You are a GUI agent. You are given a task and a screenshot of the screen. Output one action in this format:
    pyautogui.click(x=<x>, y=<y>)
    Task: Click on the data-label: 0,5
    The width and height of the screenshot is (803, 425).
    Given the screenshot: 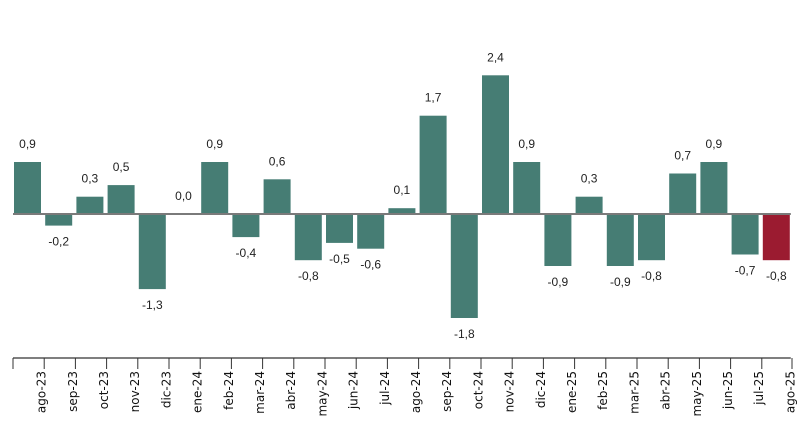 What is the action you would take?
    pyautogui.click(x=121, y=167)
    